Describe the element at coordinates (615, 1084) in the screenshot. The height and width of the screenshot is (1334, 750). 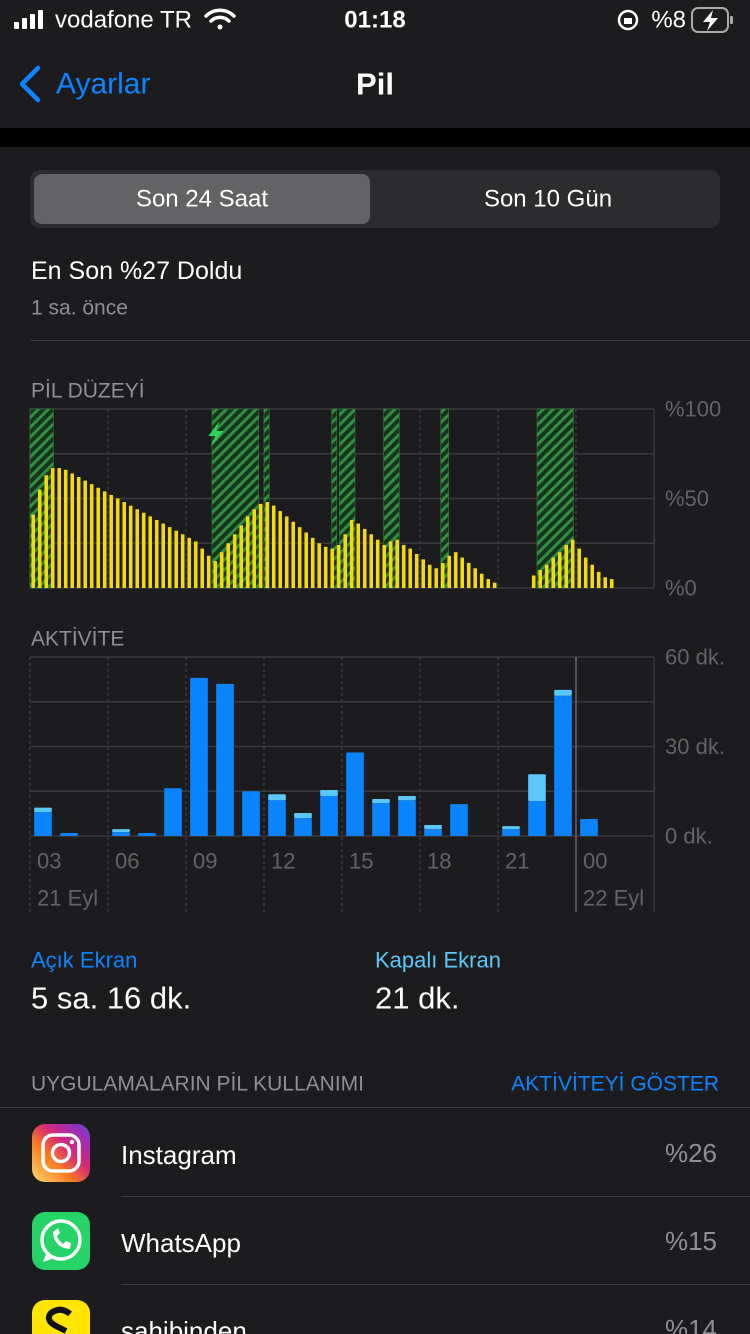
I see `show-activity-link: AKTİVİTEYİ GÖSTER` at that location.